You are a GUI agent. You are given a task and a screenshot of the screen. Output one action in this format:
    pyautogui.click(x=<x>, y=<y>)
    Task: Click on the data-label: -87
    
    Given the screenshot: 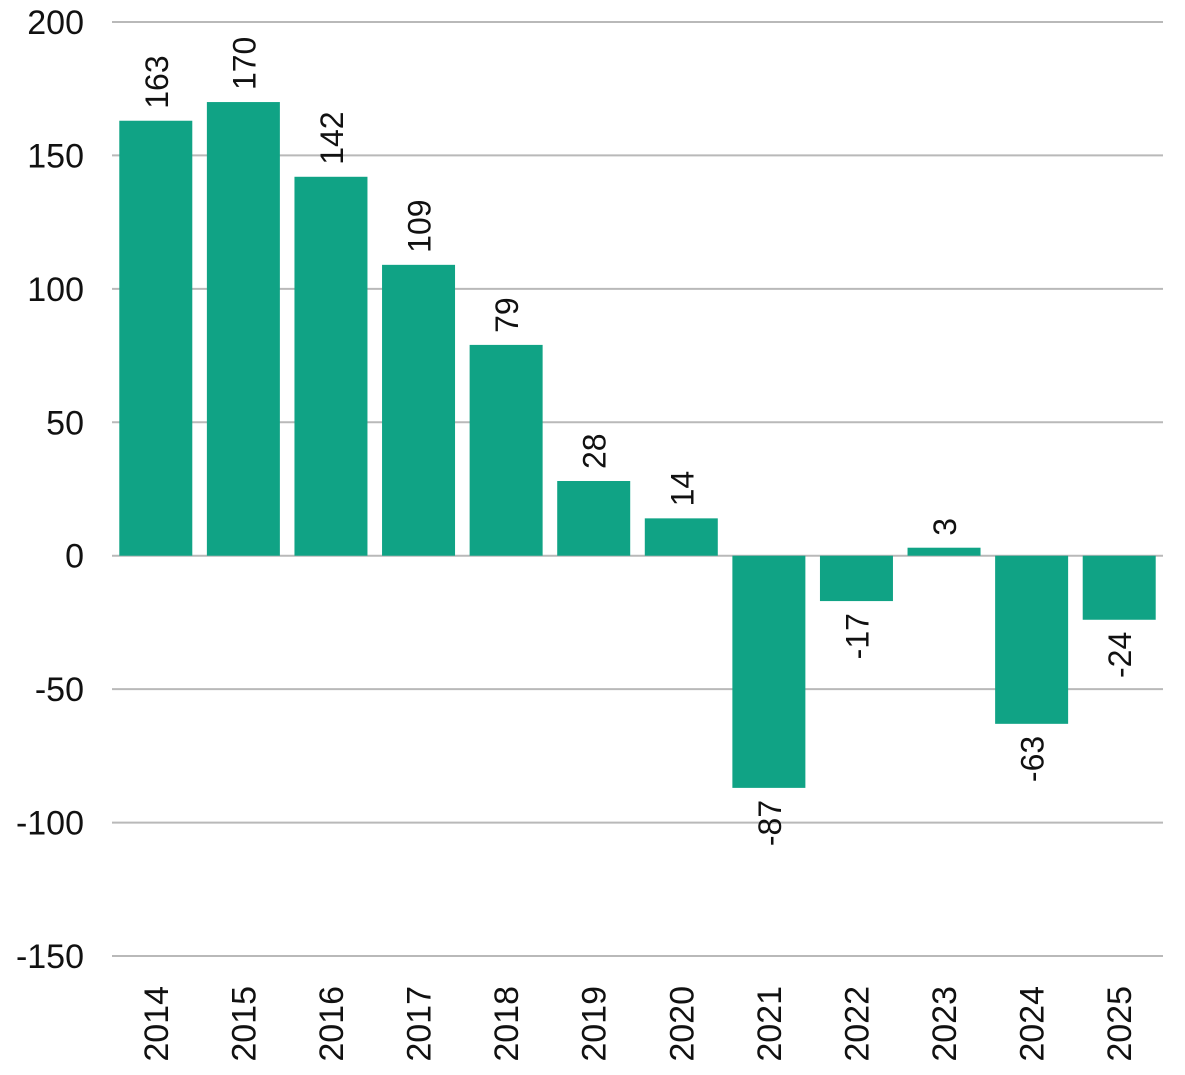 What is the action you would take?
    pyautogui.click(x=770, y=823)
    